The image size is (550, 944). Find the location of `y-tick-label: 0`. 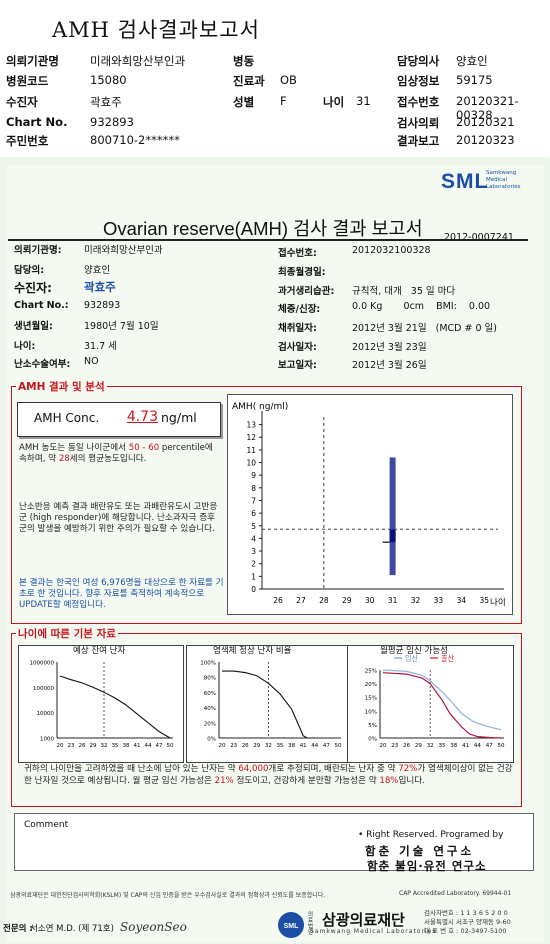

y-tick-label: 0 is located at coordinates (253, 589).